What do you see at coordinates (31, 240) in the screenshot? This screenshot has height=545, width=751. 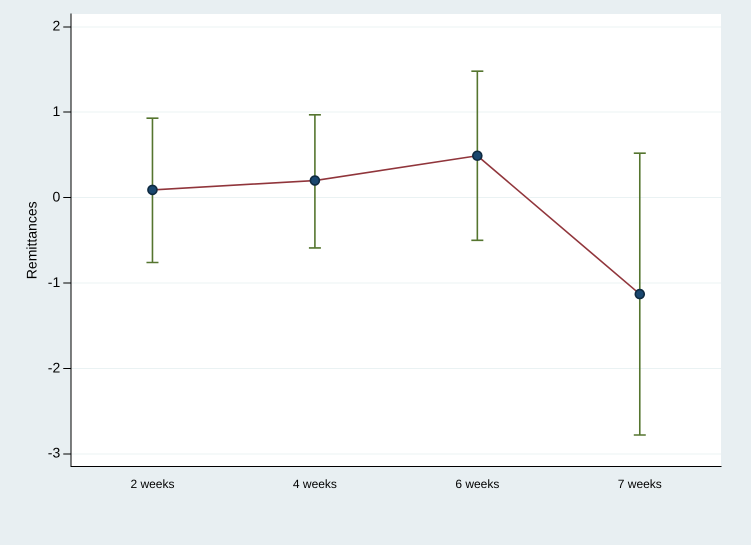 I see `y-axis-title: Remittances` at bounding box center [31, 240].